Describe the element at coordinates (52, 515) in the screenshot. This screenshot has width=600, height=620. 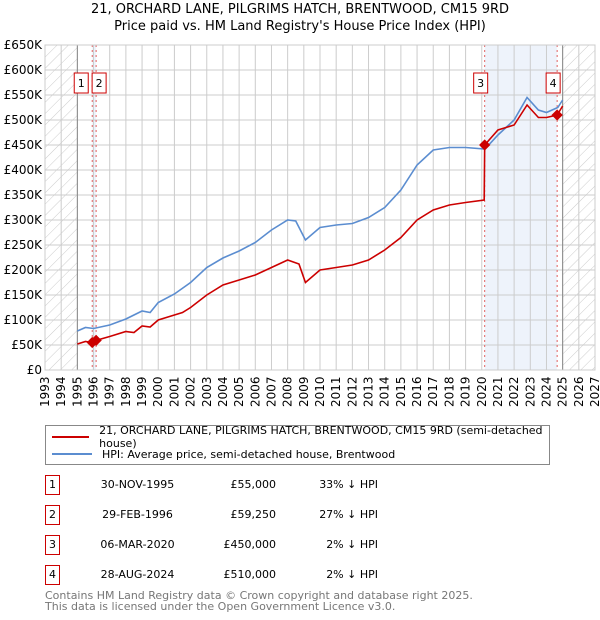
I see `sale-number-badge: 2` at that location.